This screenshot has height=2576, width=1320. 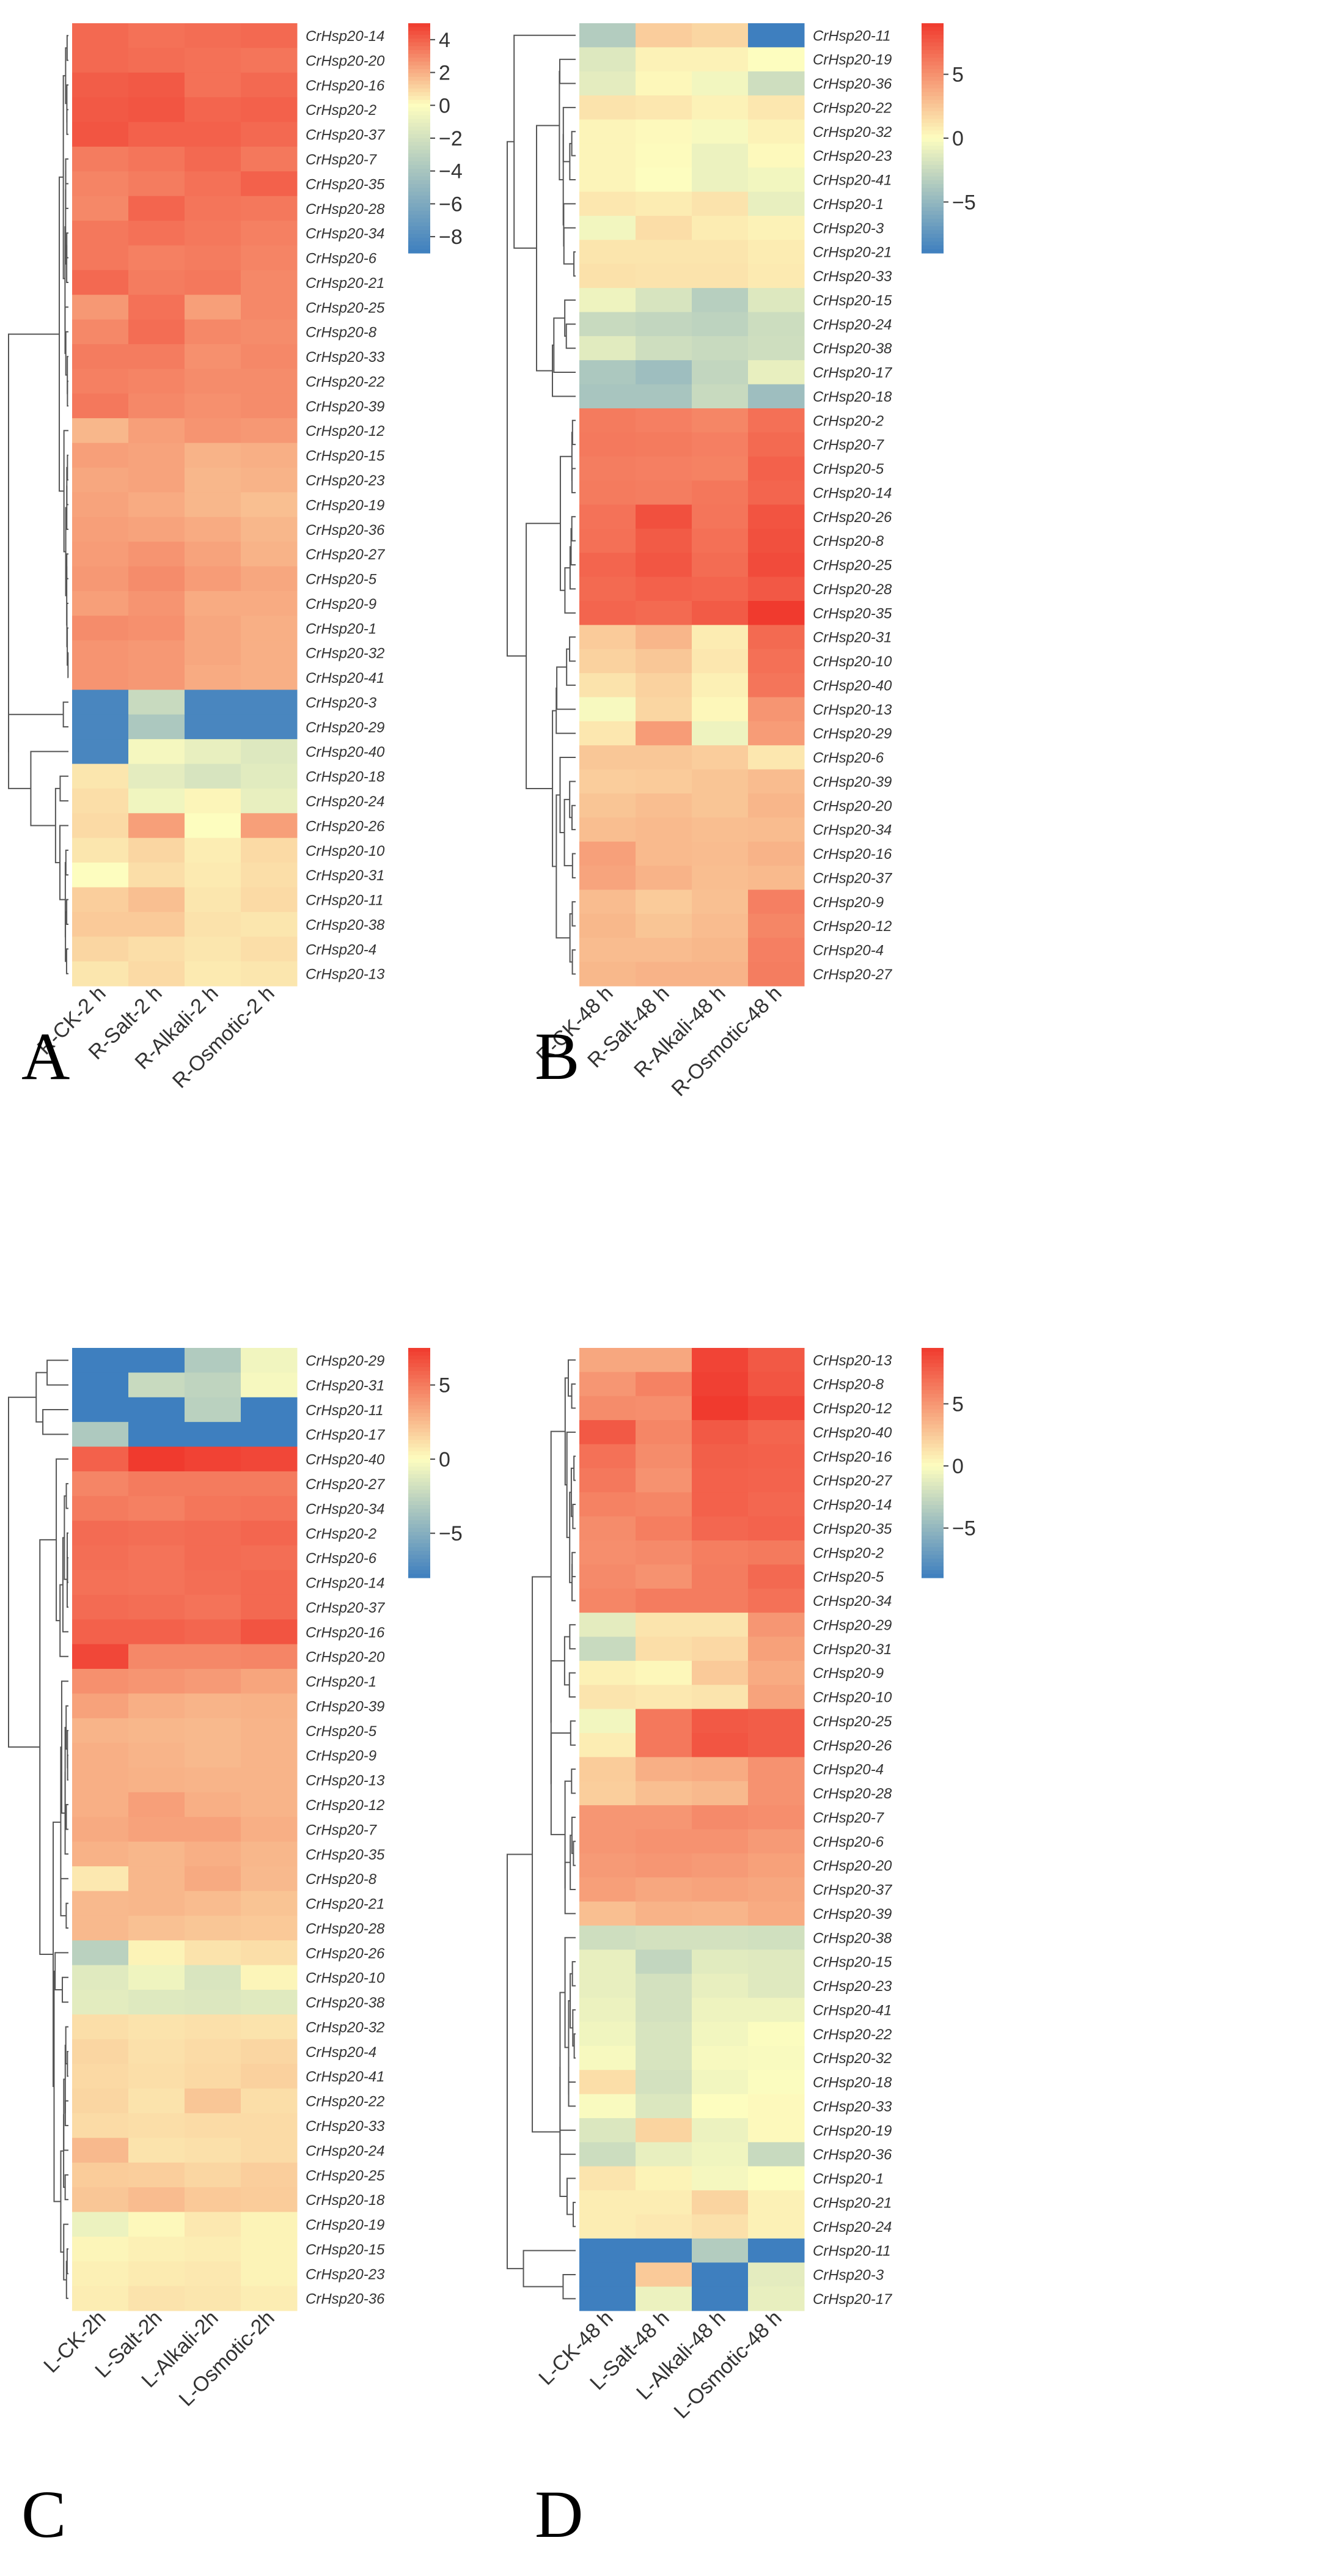 I want to click on row-label: CrHsp20-28, so click(x=346, y=210).